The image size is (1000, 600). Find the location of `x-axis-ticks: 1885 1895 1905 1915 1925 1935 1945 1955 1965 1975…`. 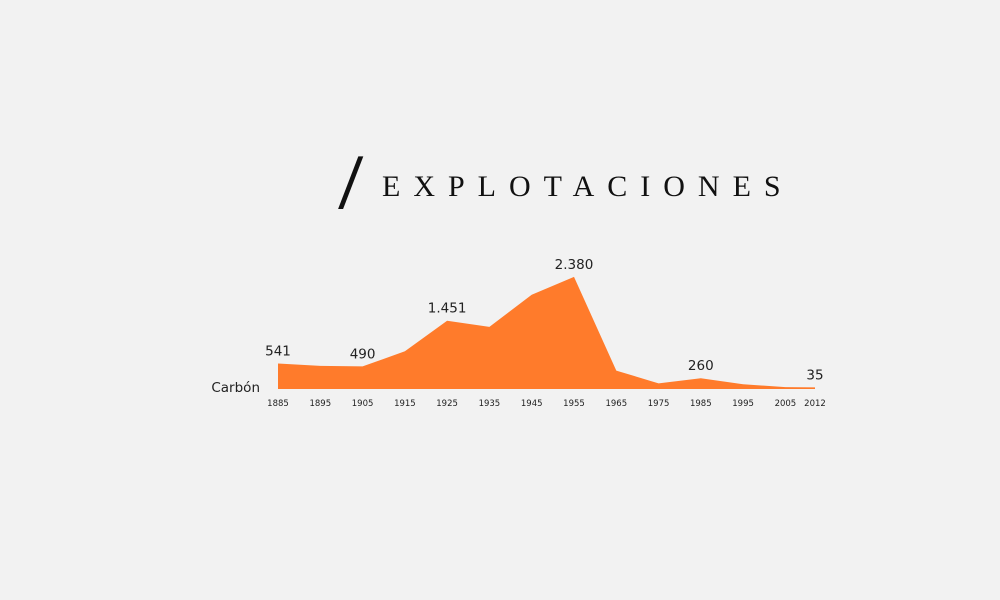

x-axis-ticks: 1885 1895 1905 1915 1925 1935 1945 1955 1965 1975… is located at coordinates (546, 404).